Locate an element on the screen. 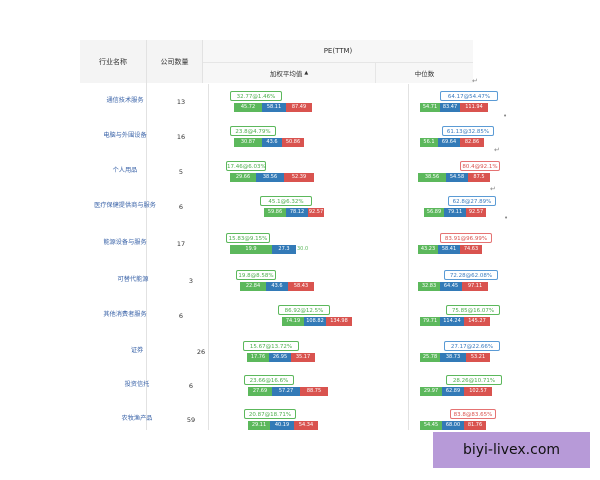 The image size is (600, 480). column-header-pe-ttm: PE(TTM) is located at coordinates (338, 51).